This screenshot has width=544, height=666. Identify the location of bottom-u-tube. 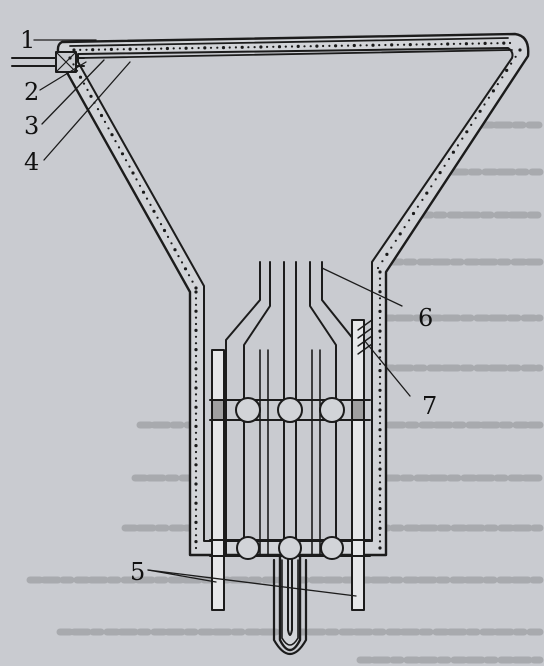
(290, 607).